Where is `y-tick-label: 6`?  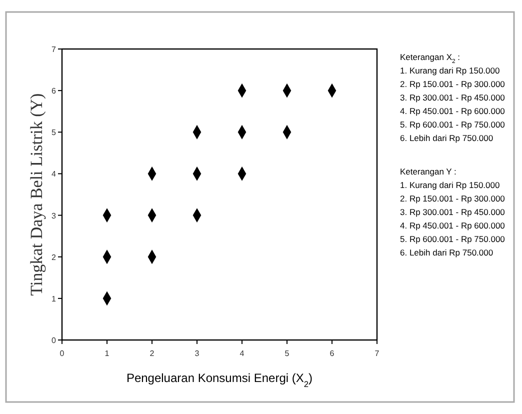
y-tick-label: 6 is located at coordinates (54, 91).